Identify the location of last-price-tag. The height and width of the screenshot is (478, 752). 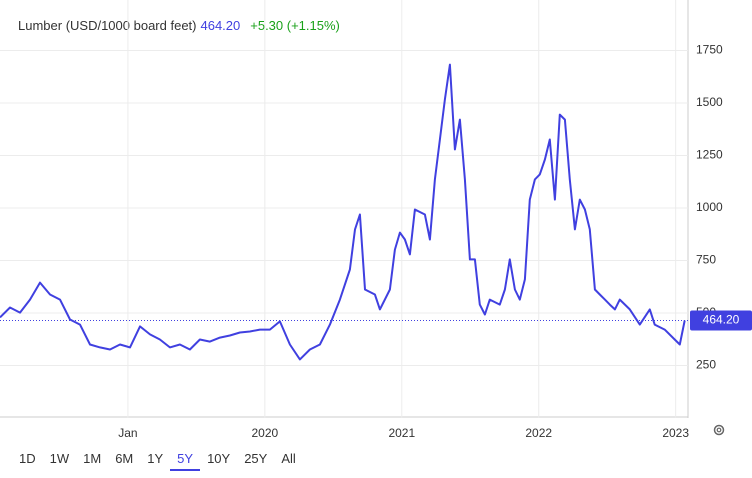
(721, 320).